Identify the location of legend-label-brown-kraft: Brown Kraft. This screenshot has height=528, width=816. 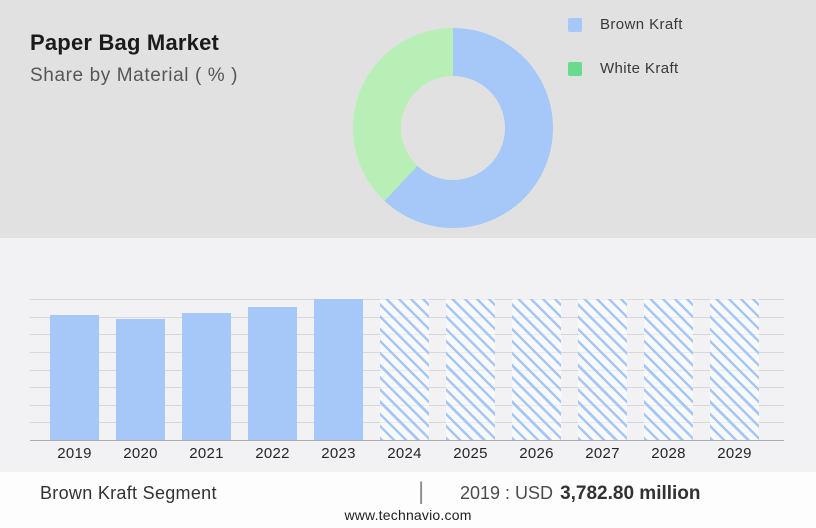
(641, 24).